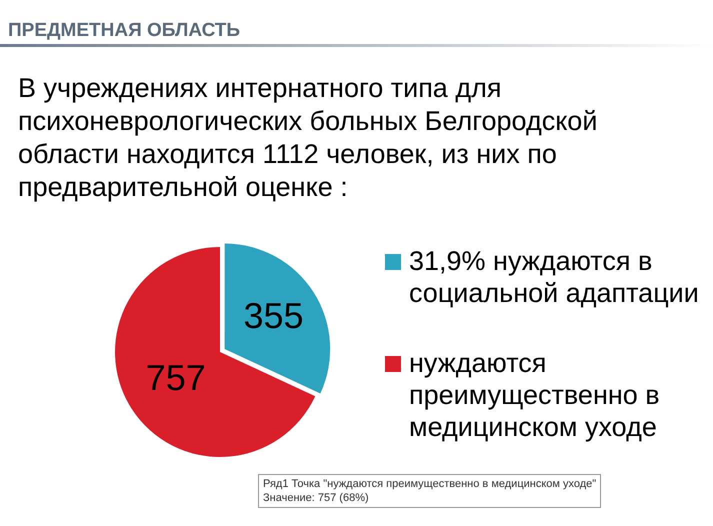 The image size is (713, 526). I want to click on text: Значение: 757 (68%), so click(316, 498).